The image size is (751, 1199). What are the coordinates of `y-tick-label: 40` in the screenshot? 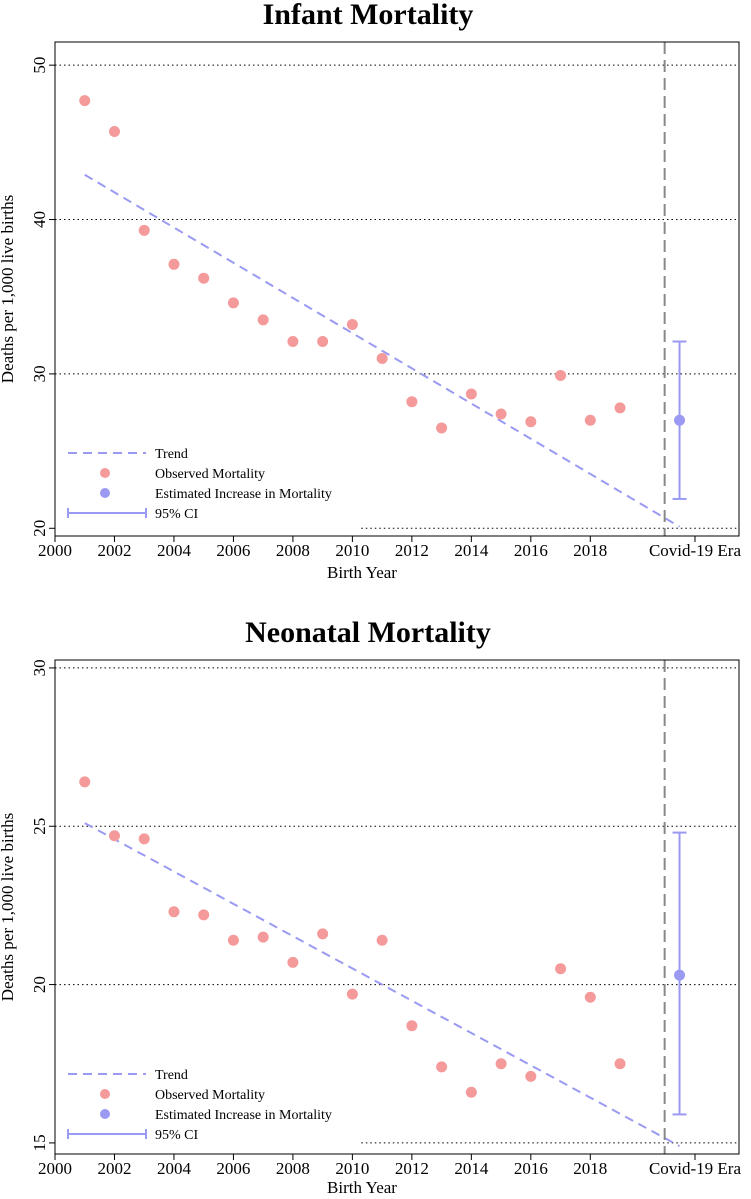 It's located at (39, 219).